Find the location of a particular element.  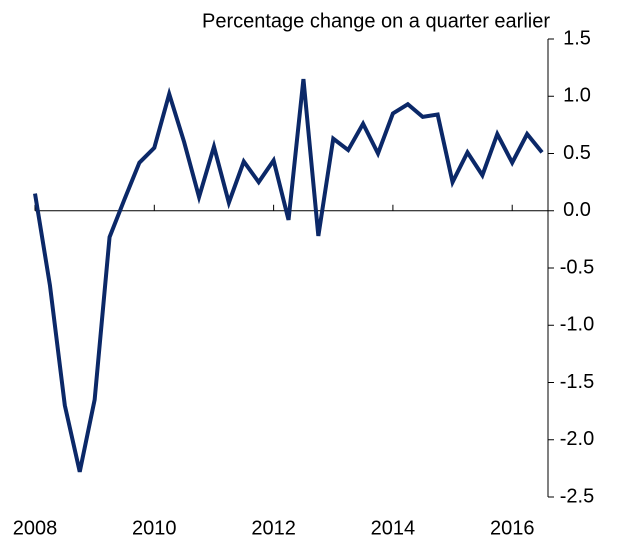

y-tick-label: 1.0 is located at coordinates (577, 96).